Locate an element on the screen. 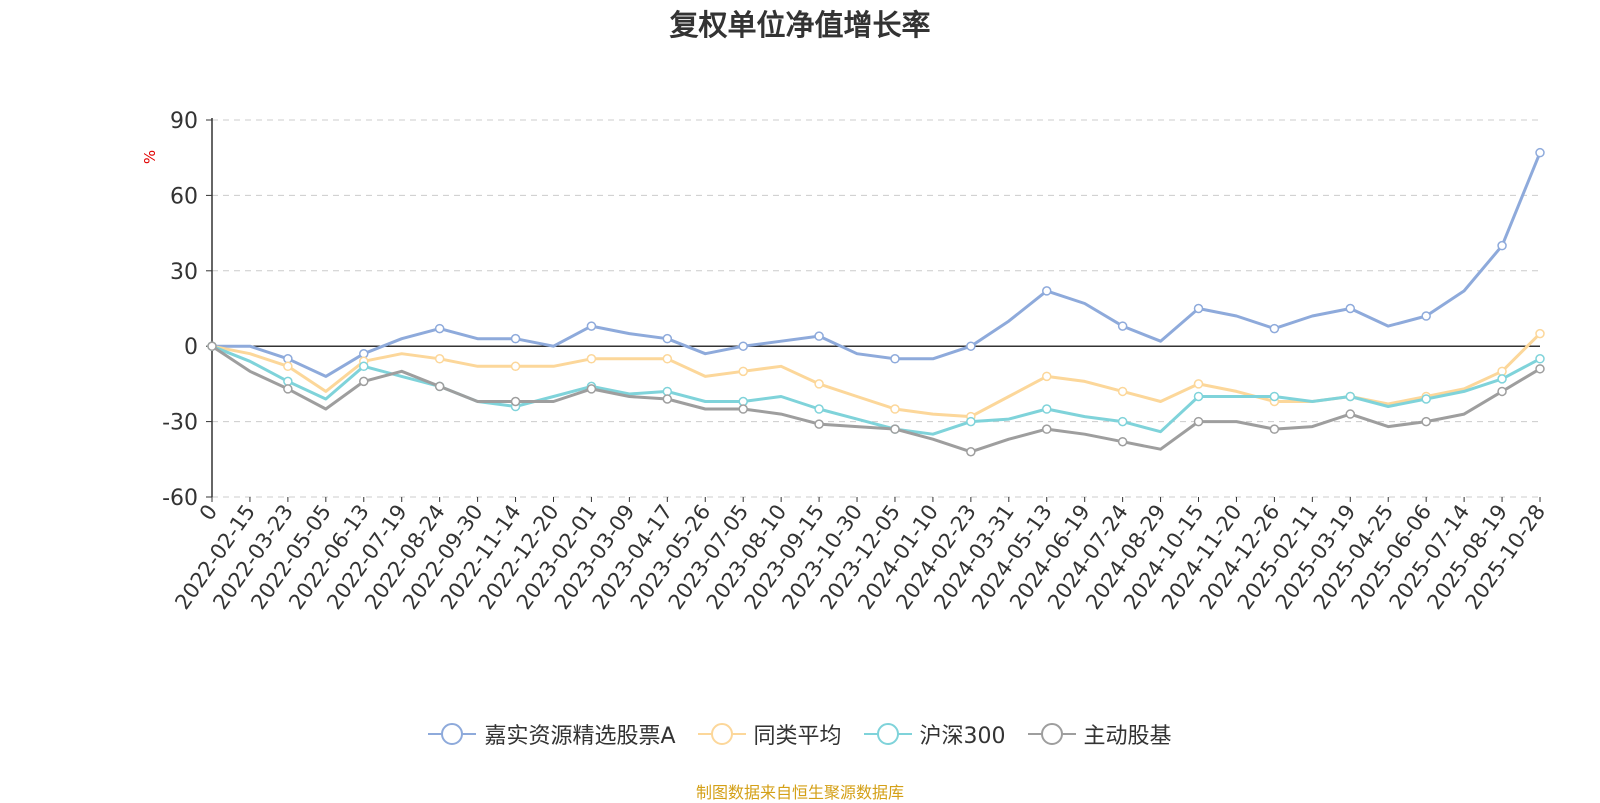  legend-label: 嘉实资源精选股票A is located at coordinates (580, 736).